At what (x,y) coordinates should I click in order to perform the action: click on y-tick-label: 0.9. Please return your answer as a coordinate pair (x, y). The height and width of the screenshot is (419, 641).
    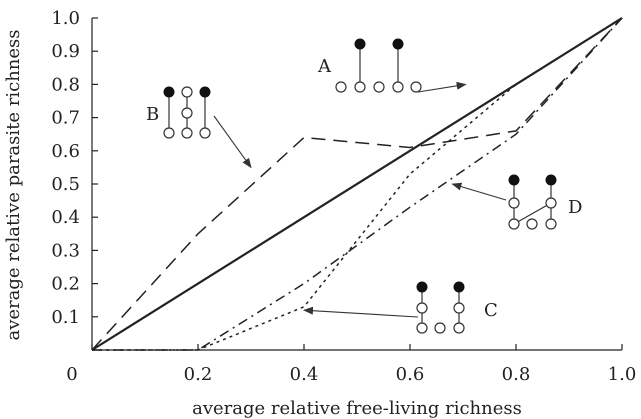
    Looking at the image, I should click on (65, 51).